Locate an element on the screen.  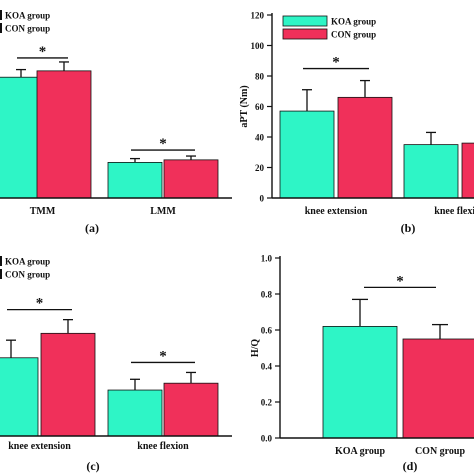
y-axis-label: aPT (Nm) is located at coordinates (244, 106).